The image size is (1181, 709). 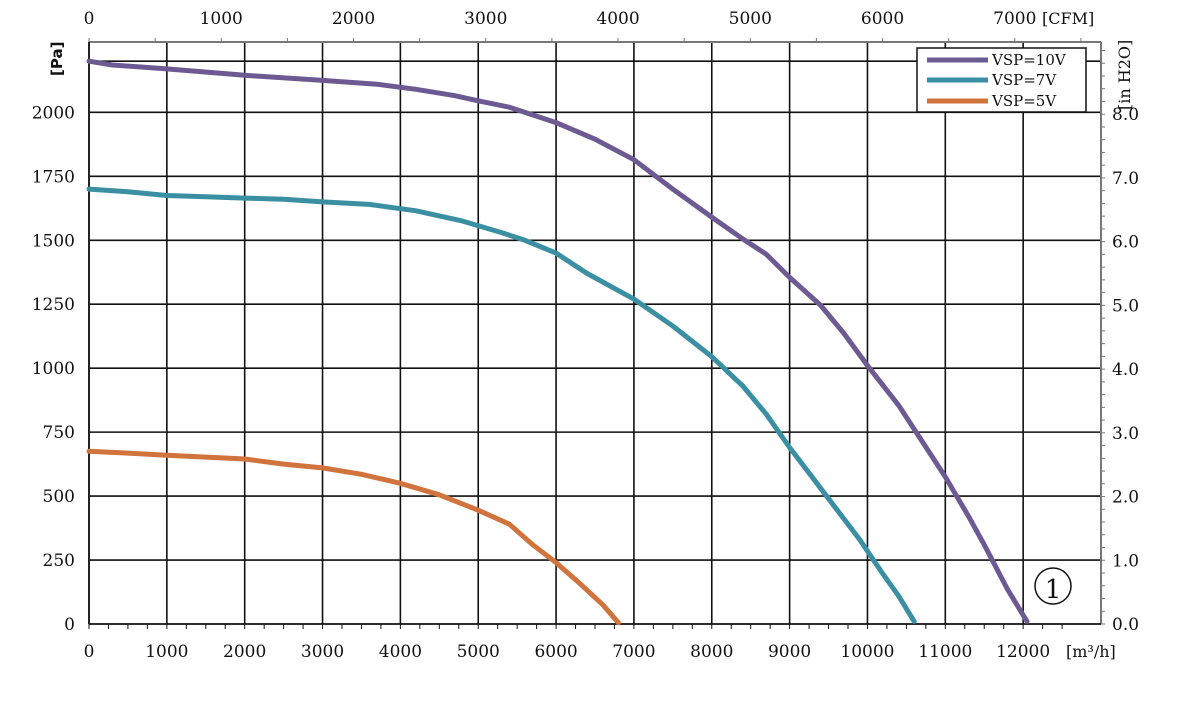 I want to click on x-tick-label-bottom: 10000, so click(x=867, y=652).